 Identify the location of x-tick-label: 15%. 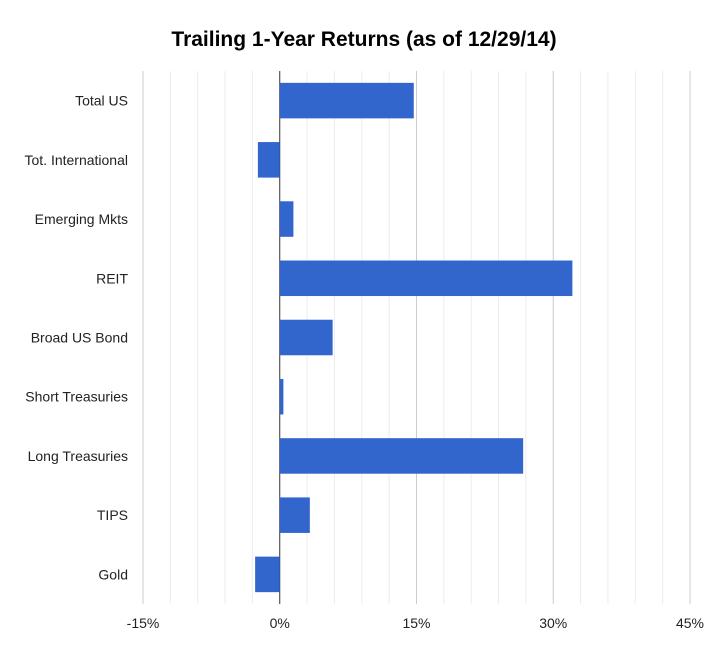
(416, 623).